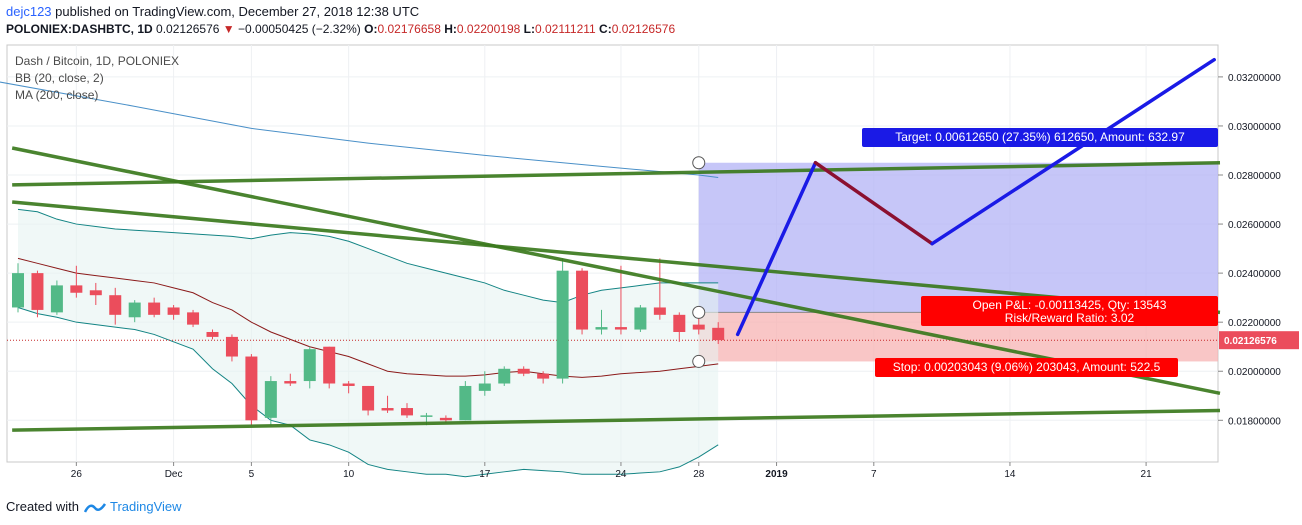 This screenshot has width=1302, height=525. What do you see at coordinates (1254, 176) in the screenshot?
I see `y-tick-label: 0.02800000` at bounding box center [1254, 176].